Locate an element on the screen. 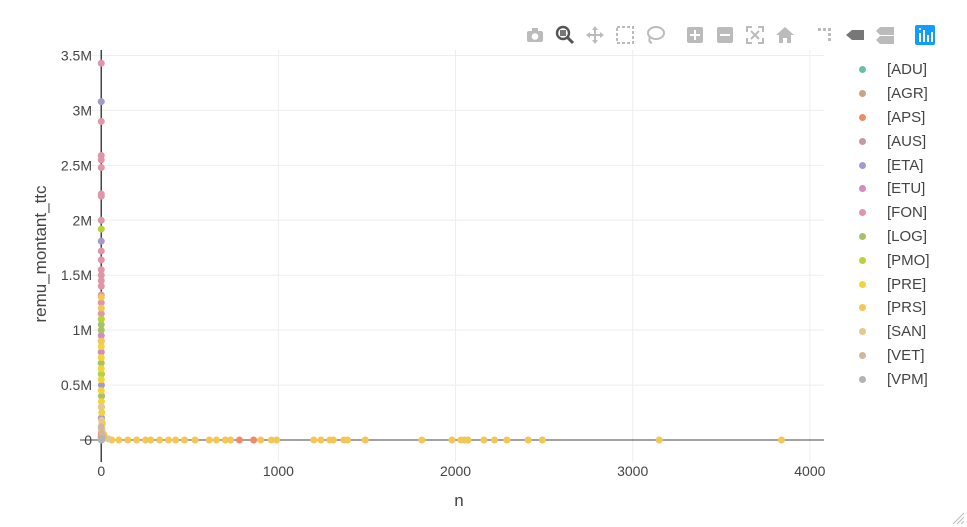  resize-handle is located at coordinates (958, 518).